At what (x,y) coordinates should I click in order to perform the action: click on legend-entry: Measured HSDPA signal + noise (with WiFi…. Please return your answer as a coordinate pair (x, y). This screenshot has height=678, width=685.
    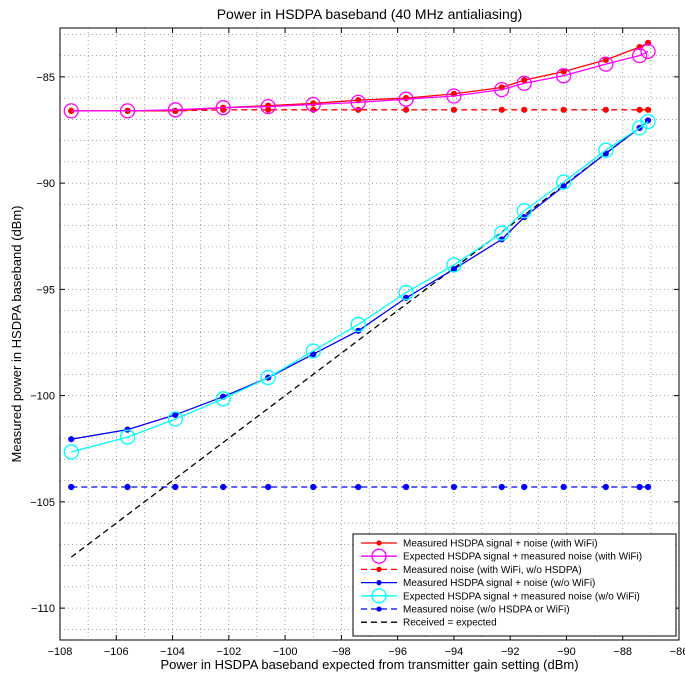
    Looking at the image, I should click on (500, 544).